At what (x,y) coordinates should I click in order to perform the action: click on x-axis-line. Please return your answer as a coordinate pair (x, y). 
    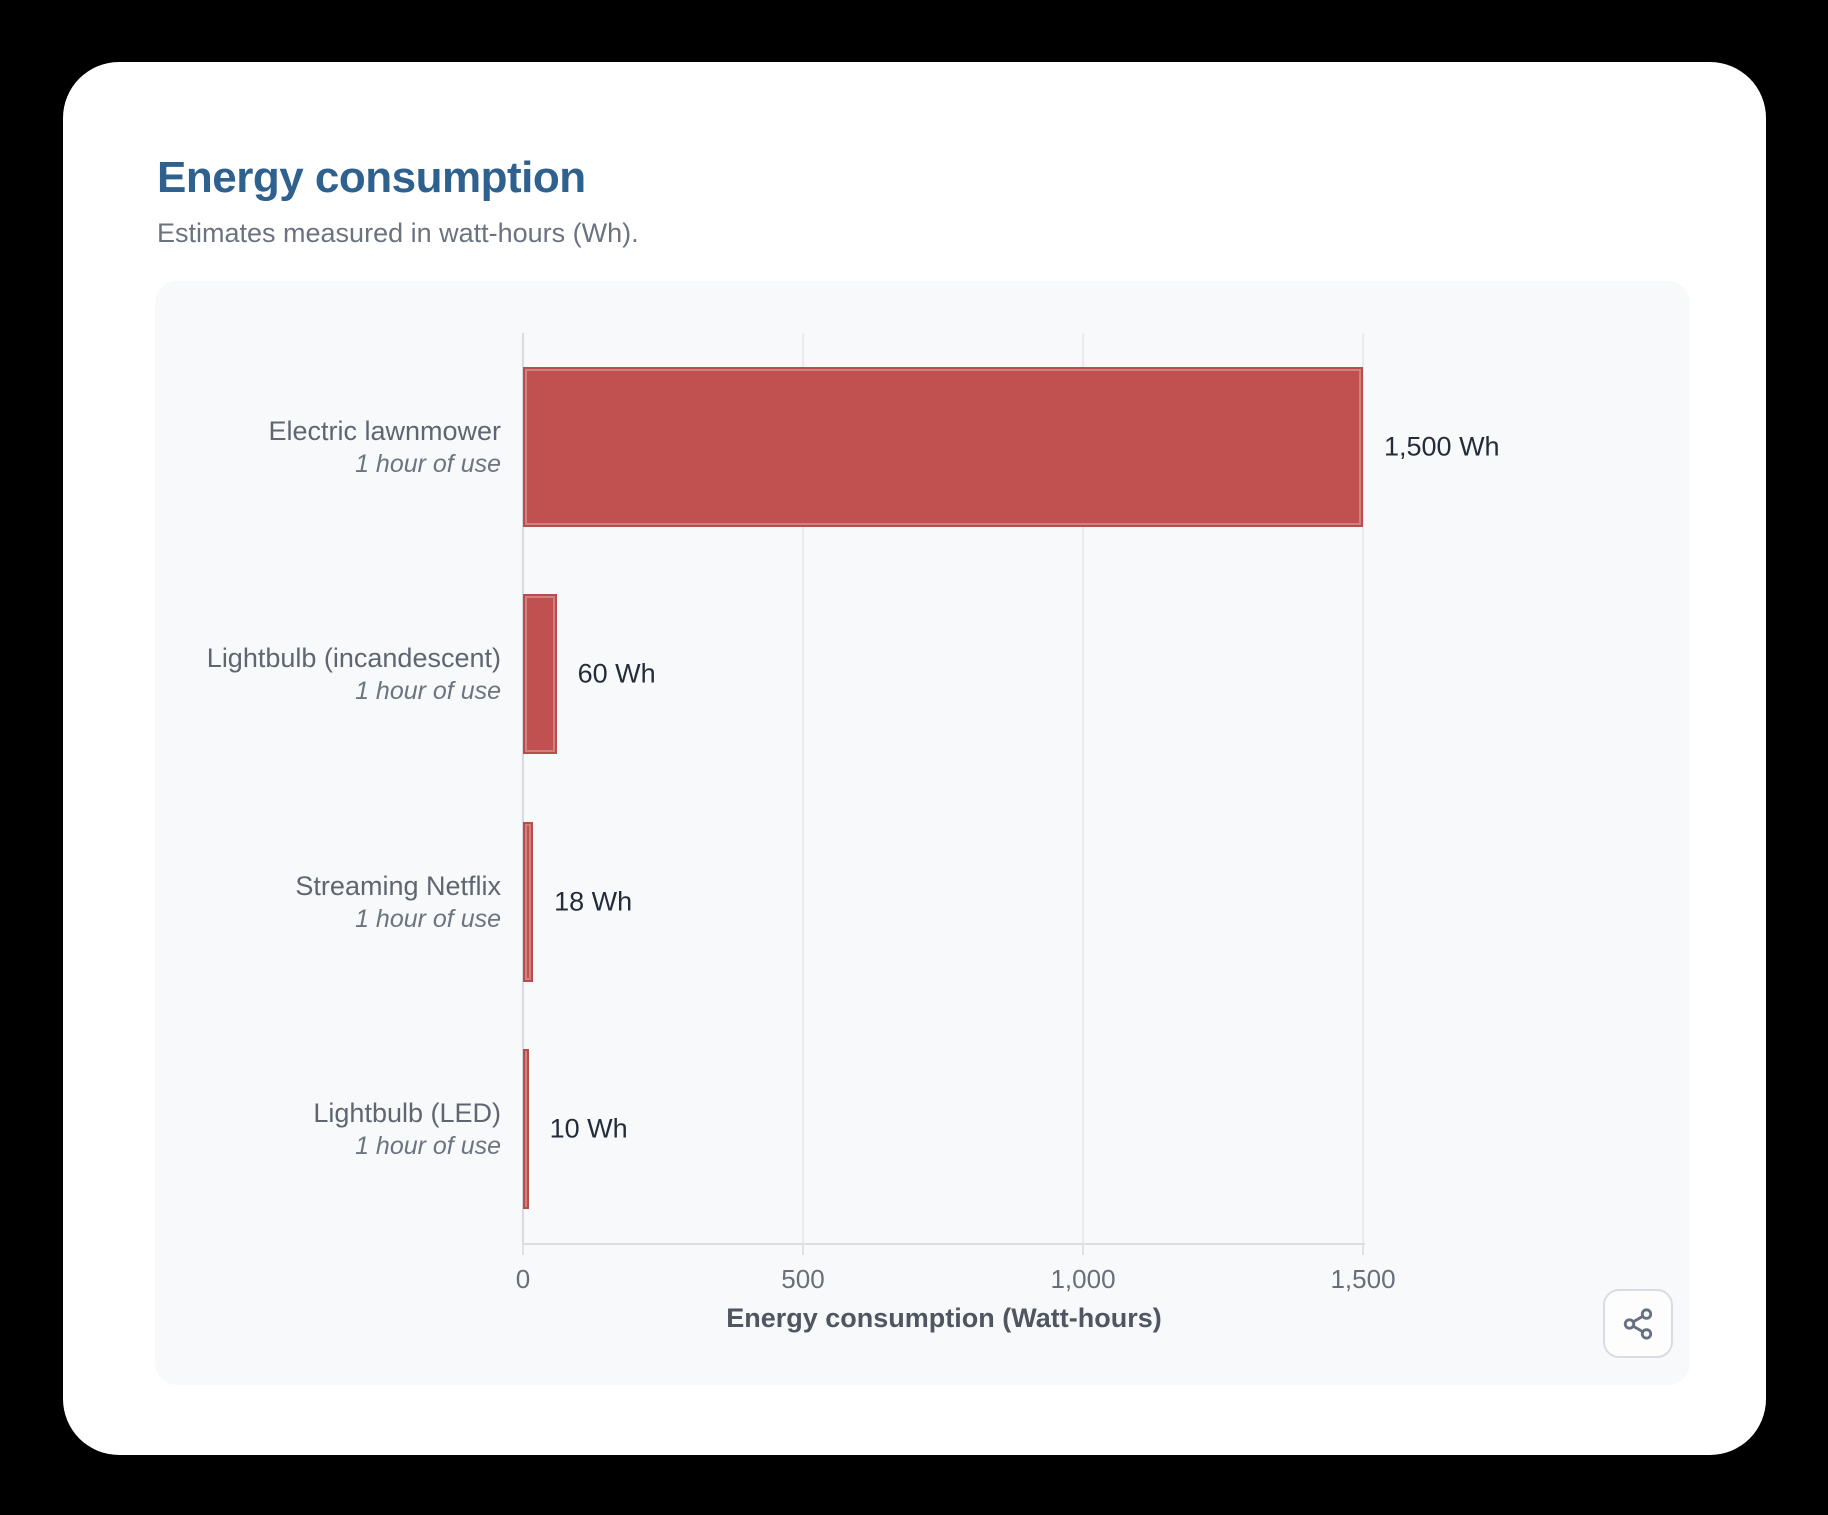
    Looking at the image, I should click on (944, 1244).